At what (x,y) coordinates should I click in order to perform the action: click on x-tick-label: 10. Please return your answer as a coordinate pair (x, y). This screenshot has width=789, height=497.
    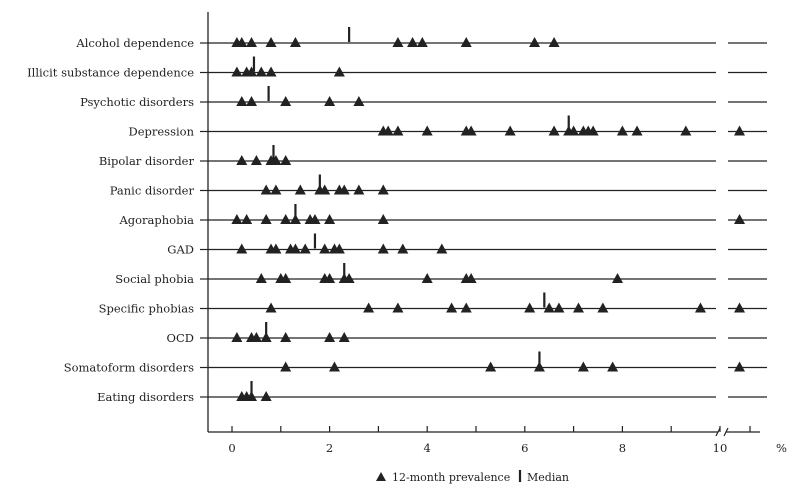
    Looking at the image, I should click on (720, 448).